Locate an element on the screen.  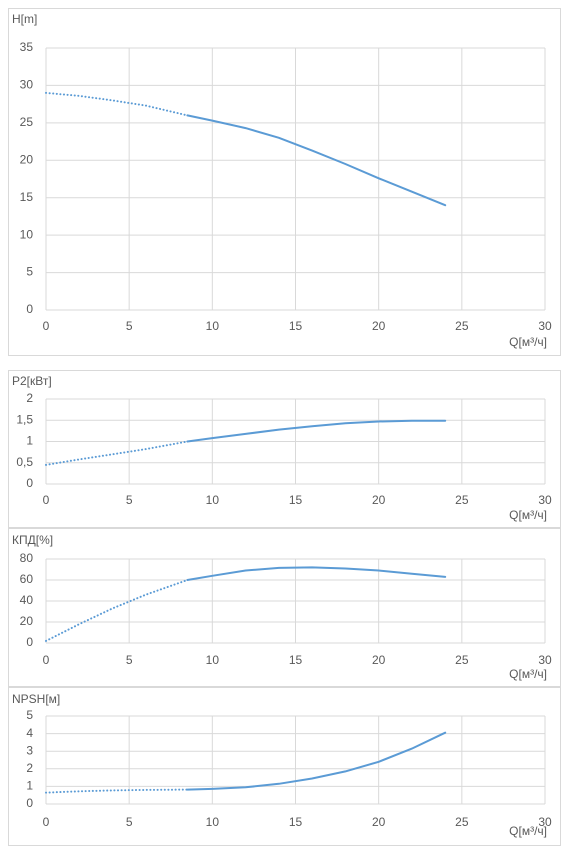
y-tick-label: 40 is located at coordinates (27, 600).